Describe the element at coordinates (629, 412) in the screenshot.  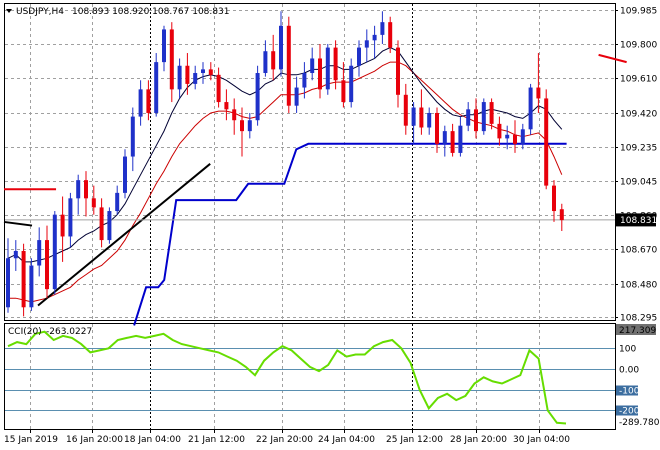
I see `cci-level-label: -200` at that location.